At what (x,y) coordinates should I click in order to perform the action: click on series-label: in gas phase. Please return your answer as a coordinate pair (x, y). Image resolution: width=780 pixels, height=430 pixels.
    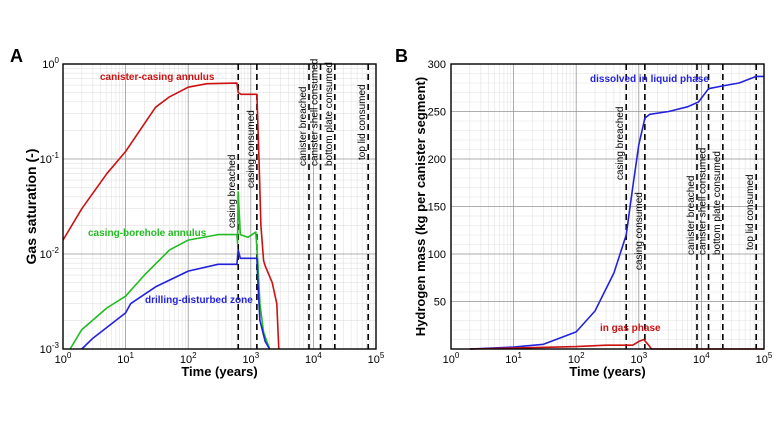
    Looking at the image, I should click on (630, 328).